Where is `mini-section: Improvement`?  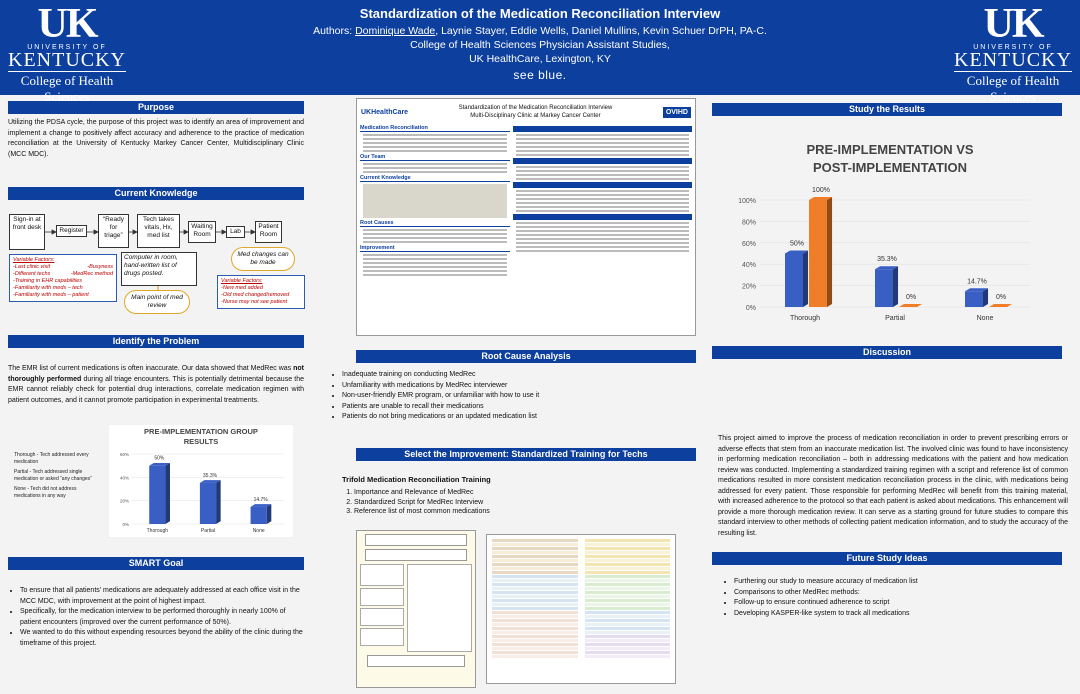
mini-section: Improvement is located at coordinates (435, 248).